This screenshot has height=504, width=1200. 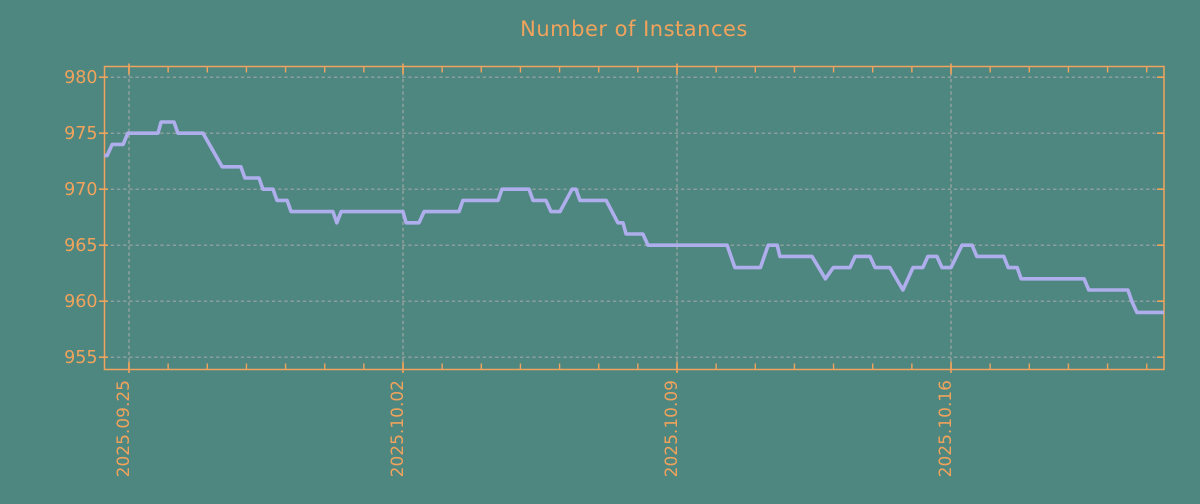 I want to click on y-tick-label: 955, so click(x=80, y=358).